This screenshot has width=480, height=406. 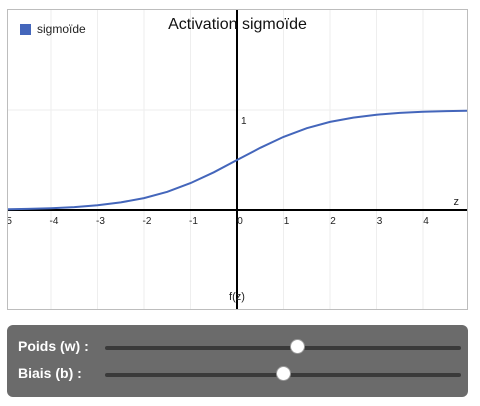 I want to click on x-tick-label: -4, so click(x=54, y=221).